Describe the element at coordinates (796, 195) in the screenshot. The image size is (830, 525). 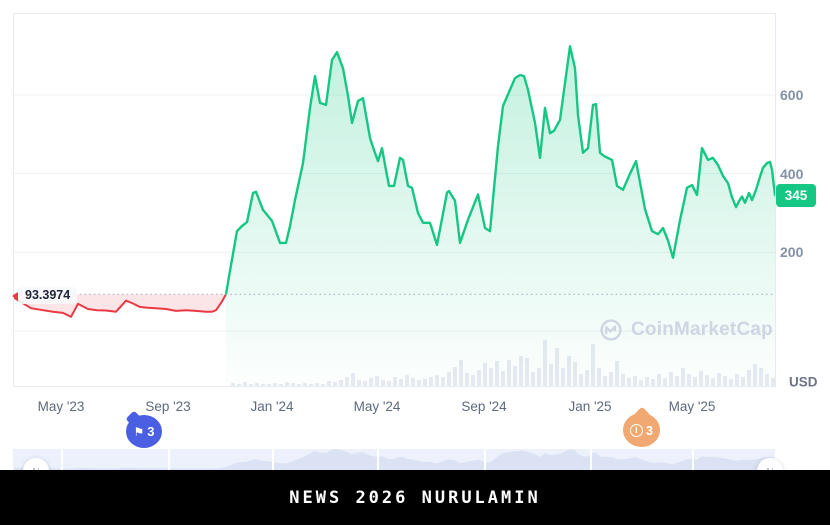
I see `current-price-badge: 345` at that location.